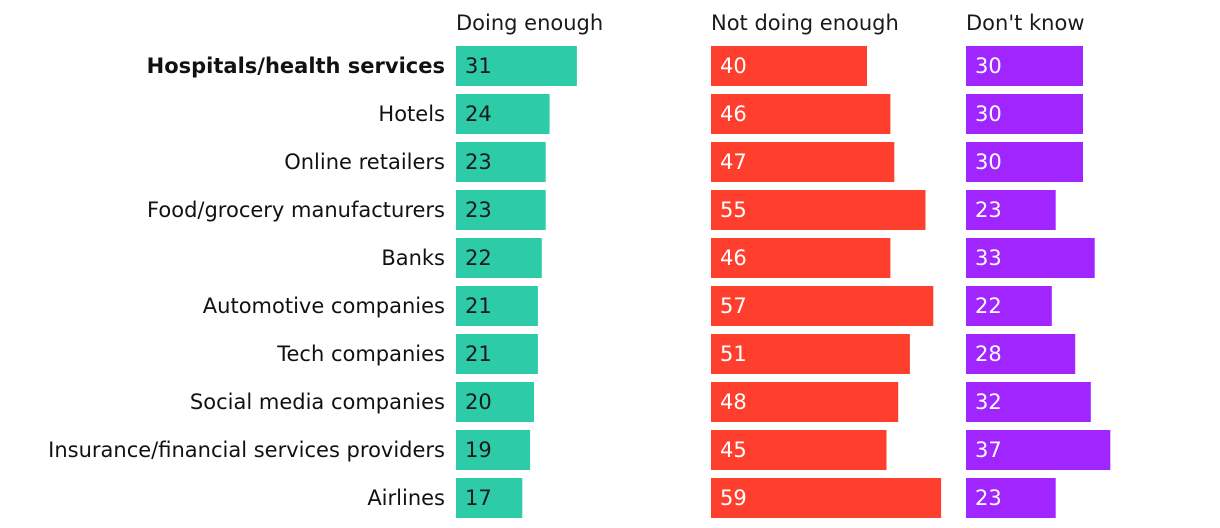  What do you see at coordinates (733, 306) in the screenshot?
I see `value-label-1-5: 57` at bounding box center [733, 306].